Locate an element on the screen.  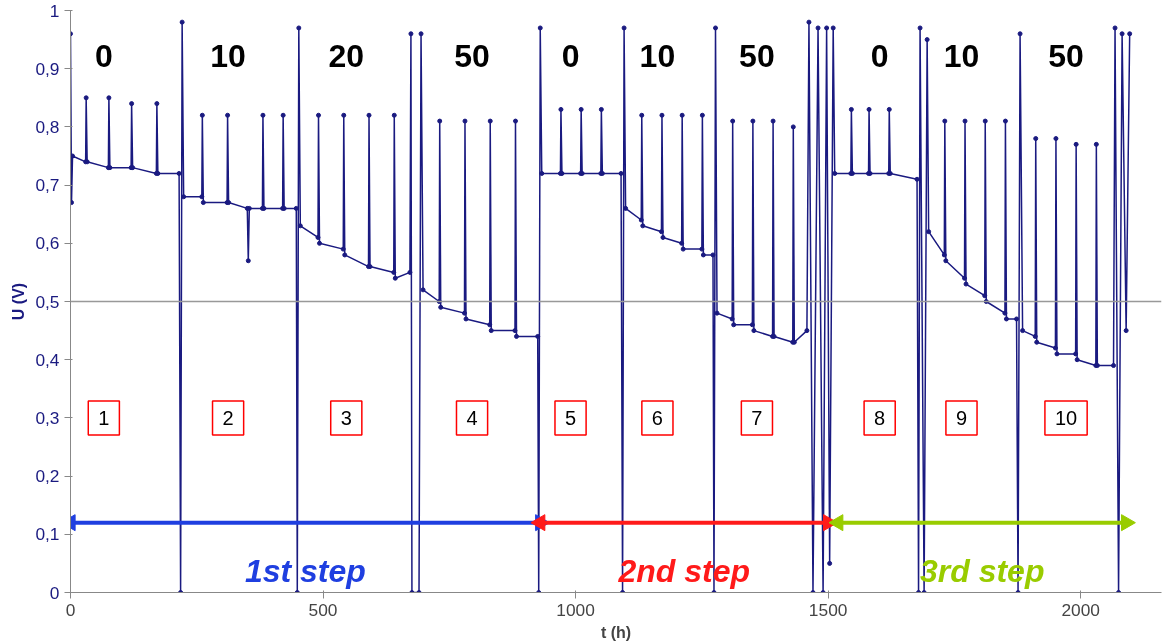
x-axis-title: t (h) is located at coordinates (616, 632).